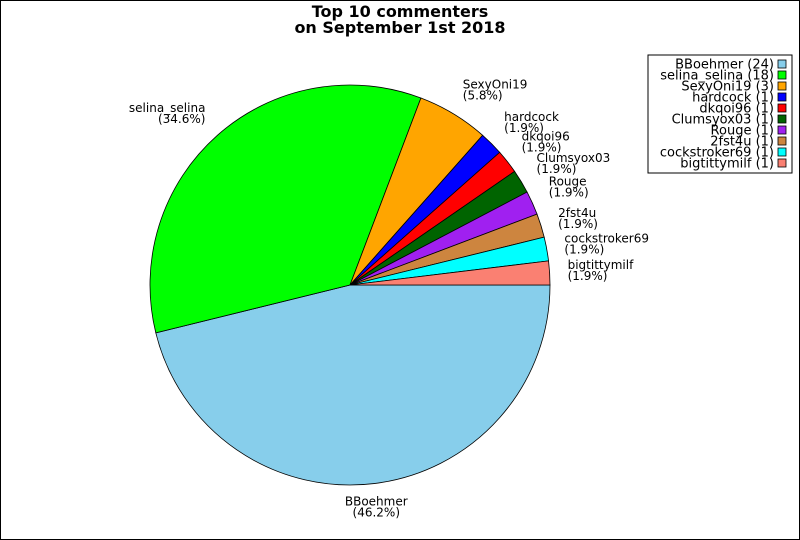  What do you see at coordinates (376, 512) in the screenshot?
I see `slice-pct-bboehmer: (46.2%)` at bounding box center [376, 512].